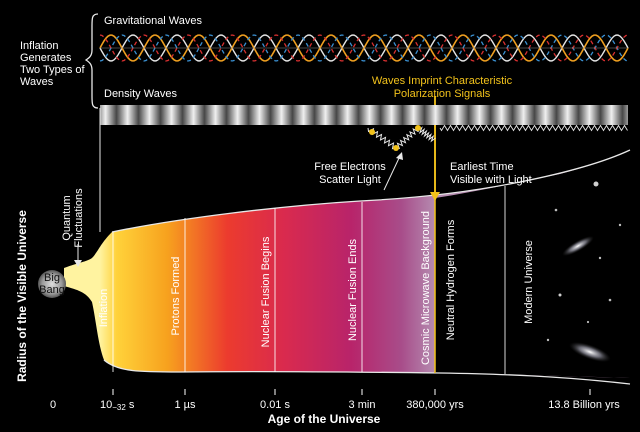  I want to click on tick-label-1: 10−32 s, so click(117, 405).